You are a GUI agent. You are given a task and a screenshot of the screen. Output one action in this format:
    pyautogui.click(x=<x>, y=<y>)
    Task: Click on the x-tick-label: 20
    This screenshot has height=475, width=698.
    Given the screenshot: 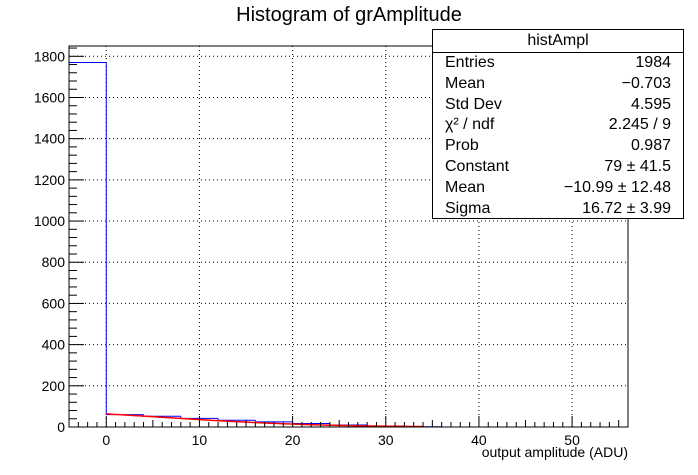 What is the action you would take?
    pyautogui.click(x=293, y=440)
    